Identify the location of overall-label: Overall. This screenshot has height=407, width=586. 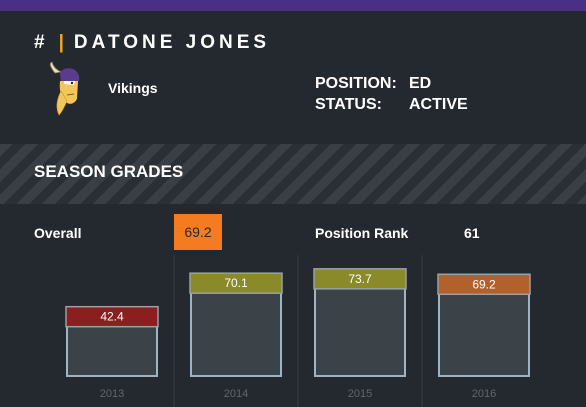
(58, 233).